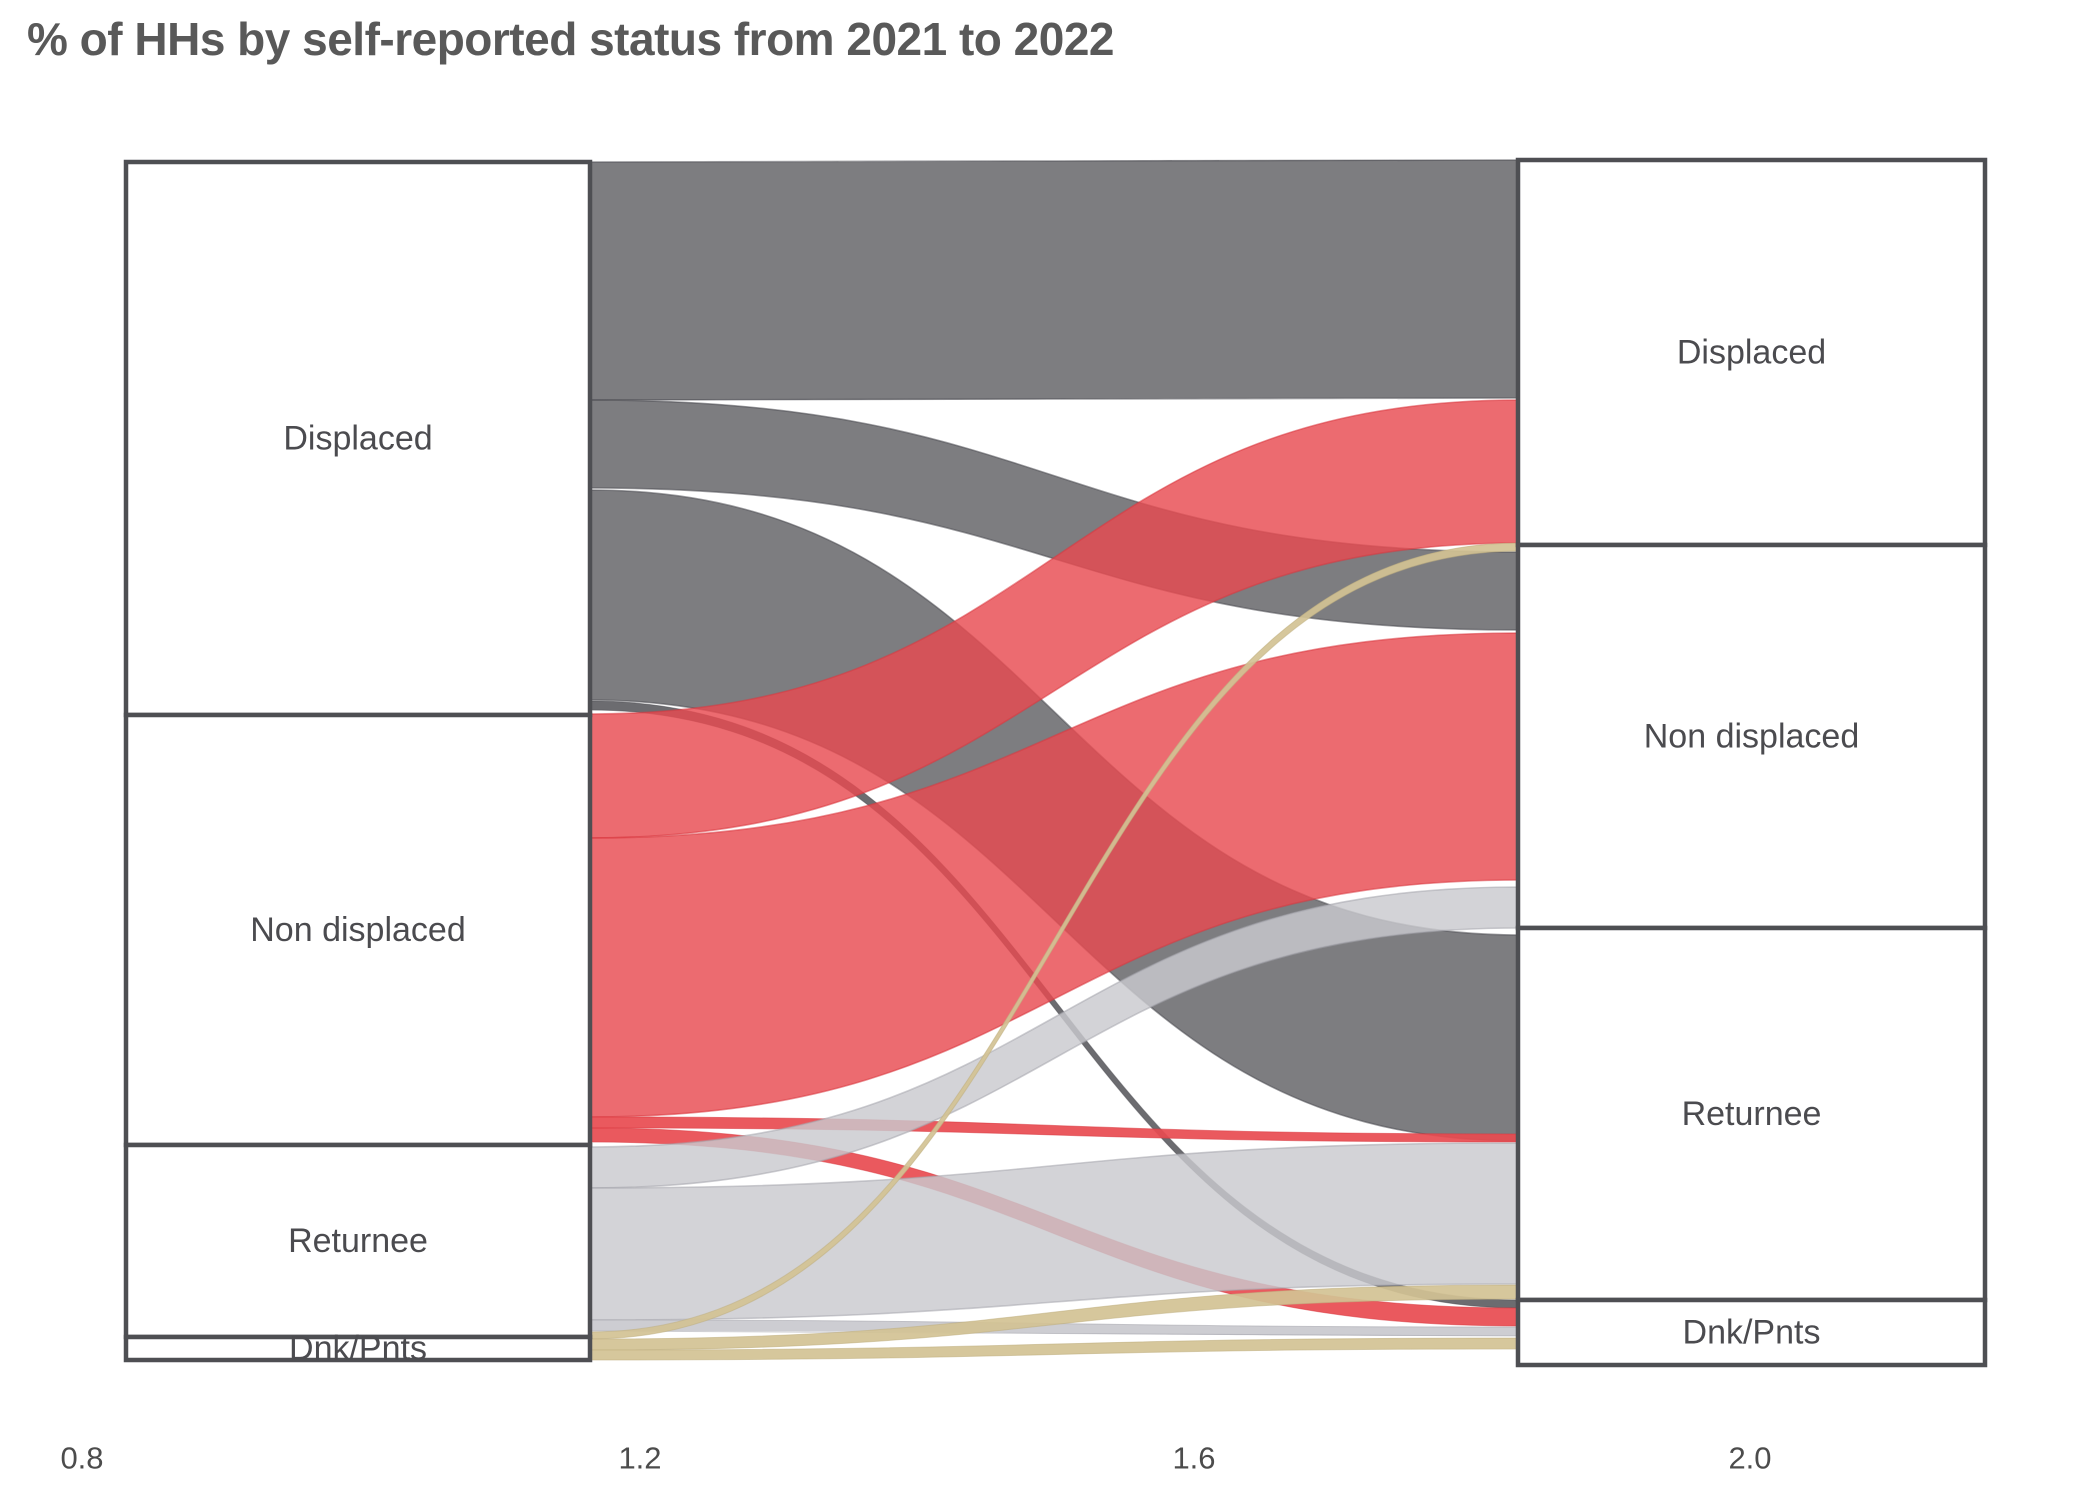 The height and width of the screenshot is (1500, 2100). I want to click on stratum-label-2022-dnk-pnts: Dnk/Pnts, so click(1752, 1333).